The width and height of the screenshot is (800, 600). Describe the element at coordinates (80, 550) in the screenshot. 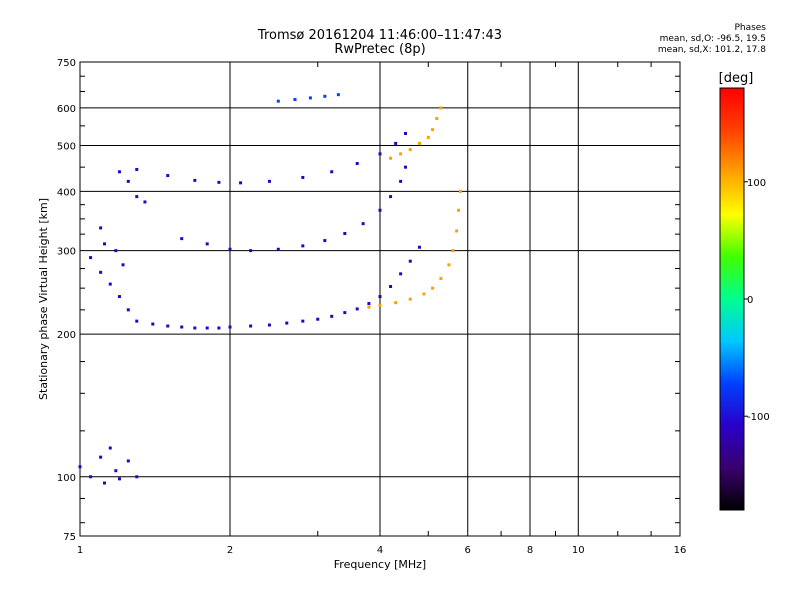

I see `x-tick-label: 1` at that location.